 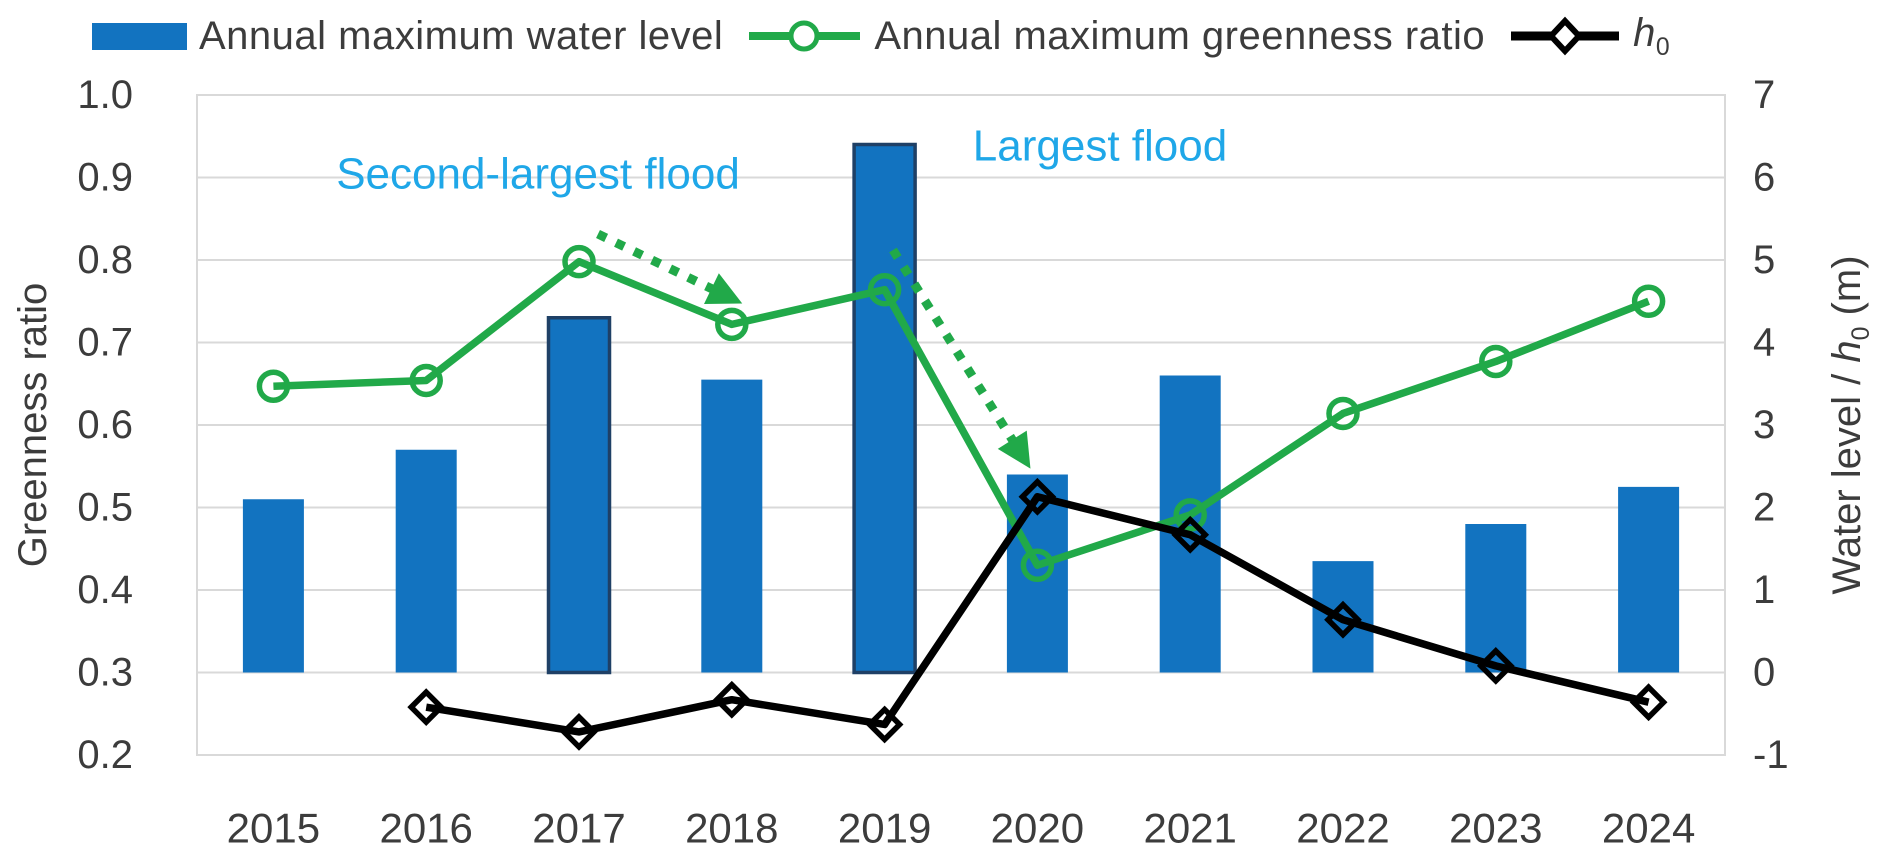 What do you see at coordinates (1189, 826) in the screenshot?
I see `x-axis-tick-2021: 2021` at bounding box center [1189, 826].